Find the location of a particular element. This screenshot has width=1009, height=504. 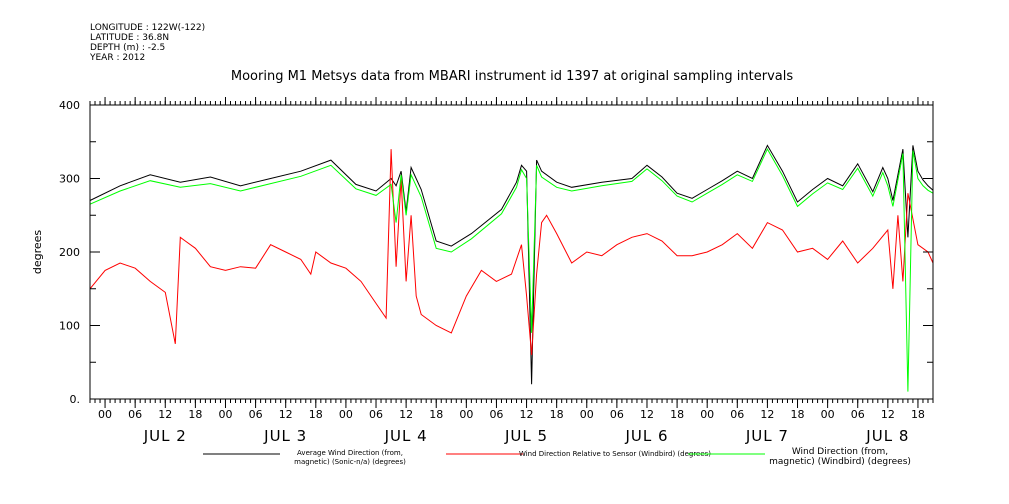

legend-label-average-wind-direction-1: Average Wind Direction (from, is located at coordinates (350, 453).